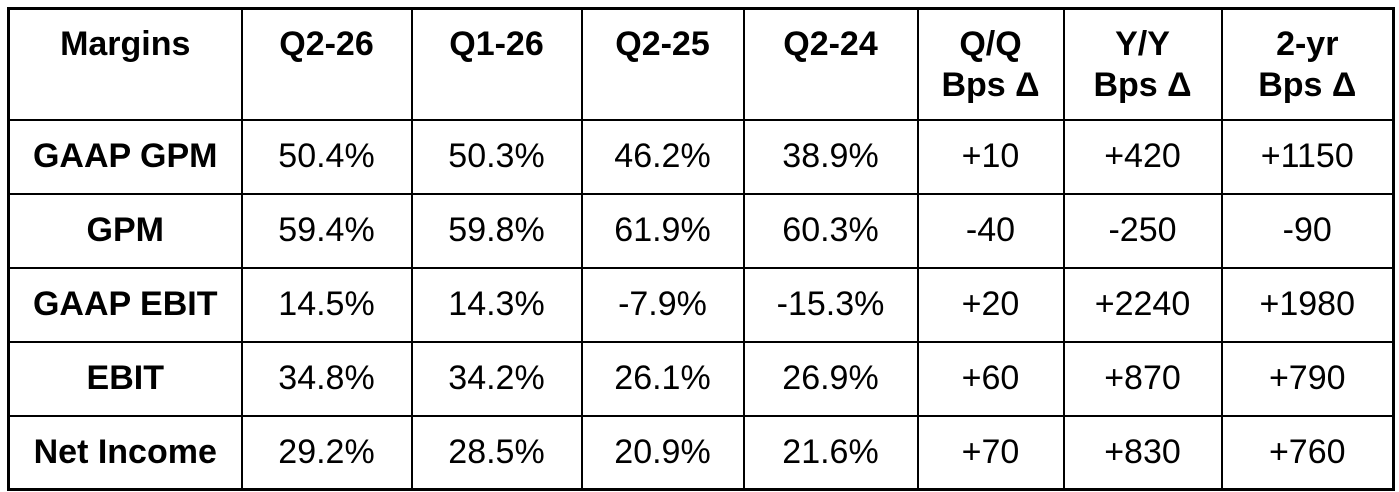  Describe the element at coordinates (125, 156) in the screenshot. I see `row-label-gaap-gpm: GAAP GPM` at that location.